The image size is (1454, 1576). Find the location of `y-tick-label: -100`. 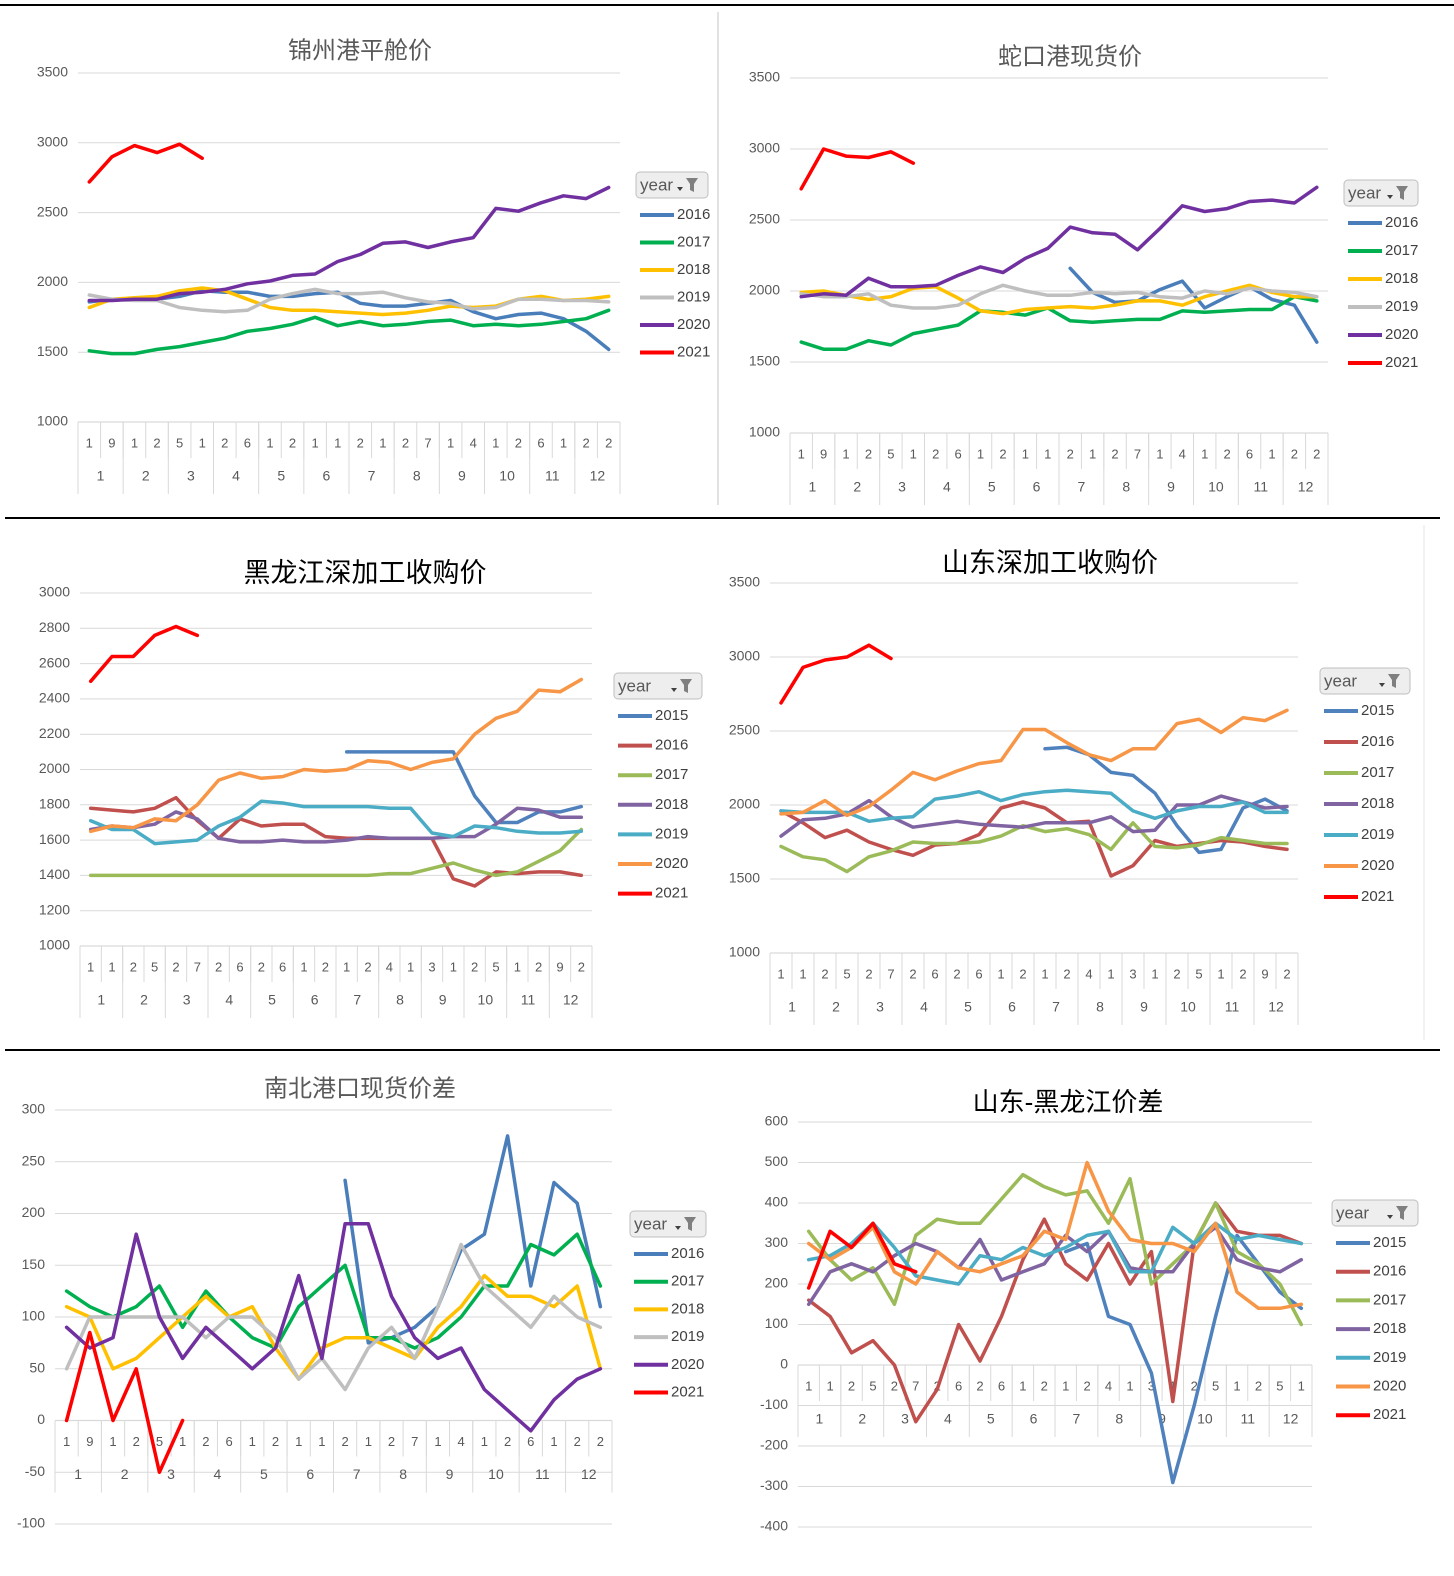

y-tick-label: -100 is located at coordinates (774, 1404).